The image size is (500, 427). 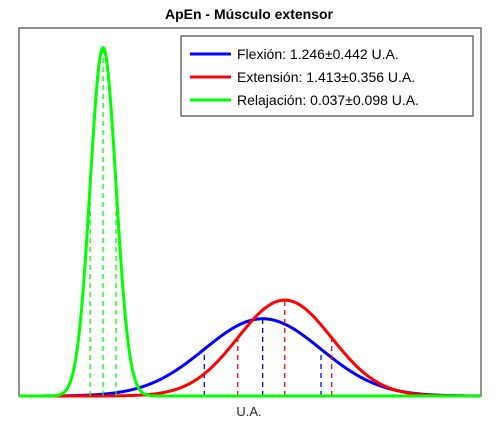 What do you see at coordinates (248, 411) in the screenshot?
I see `x-axis-label: U.A.` at bounding box center [248, 411].